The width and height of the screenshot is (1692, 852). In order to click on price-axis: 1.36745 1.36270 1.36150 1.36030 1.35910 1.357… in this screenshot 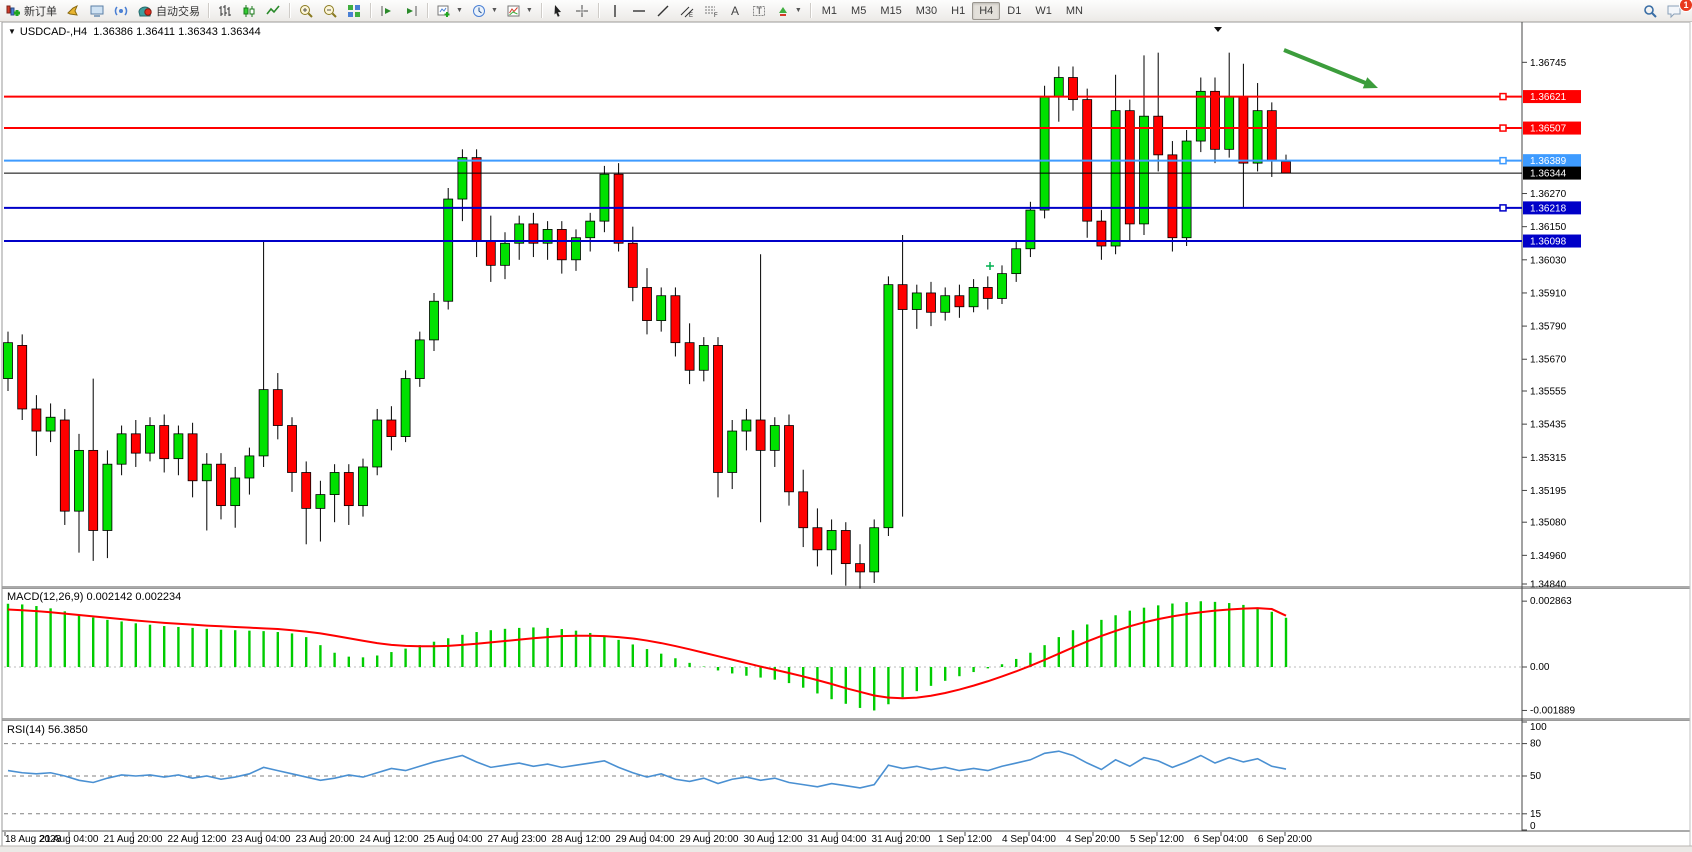, I will do `click(1551, 324)`.